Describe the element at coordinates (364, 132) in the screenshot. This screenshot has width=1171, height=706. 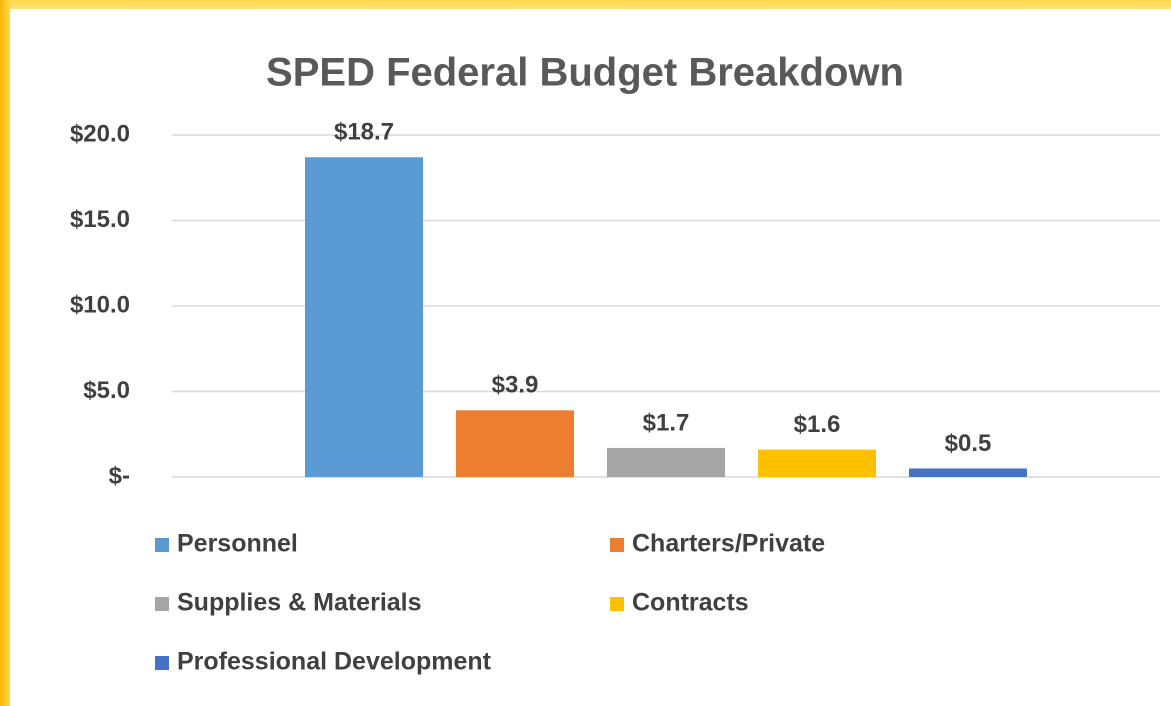
I see `data-label: $18.7` at that location.